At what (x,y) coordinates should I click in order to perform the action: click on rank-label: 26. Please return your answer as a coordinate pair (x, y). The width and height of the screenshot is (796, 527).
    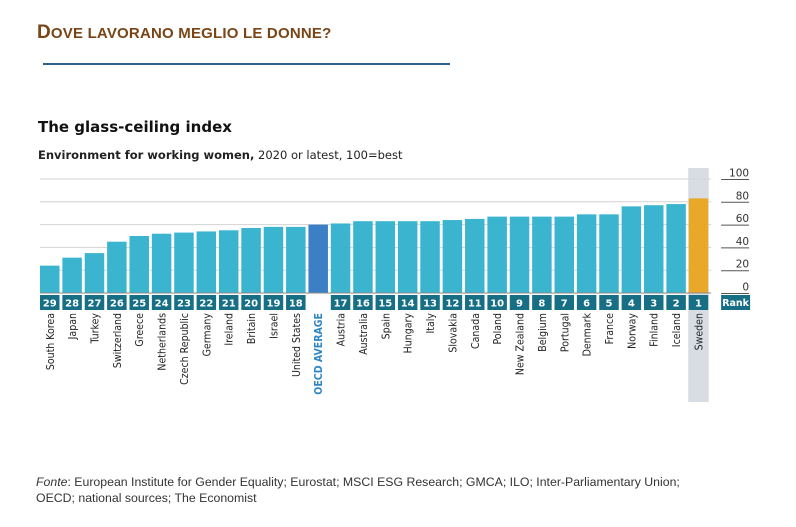
    Looking at the image, I should click on (117, 304).